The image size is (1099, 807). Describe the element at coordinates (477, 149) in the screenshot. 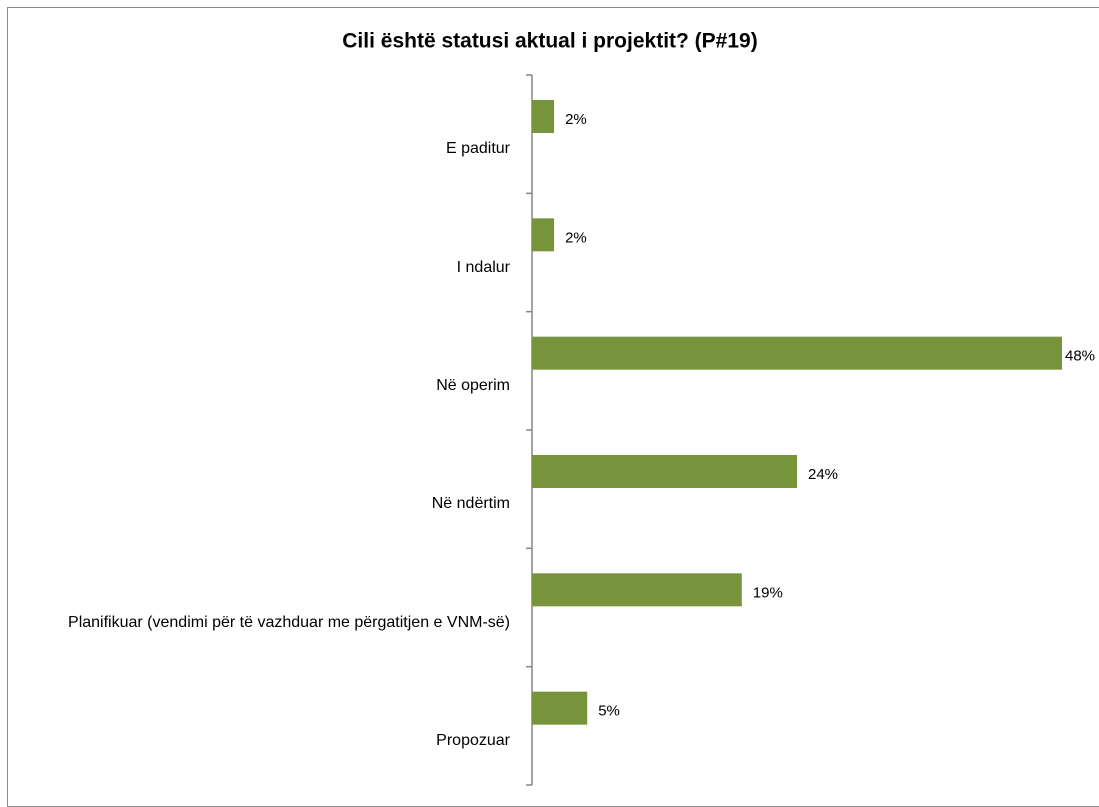

I see `category-label: E paditur` at that location.